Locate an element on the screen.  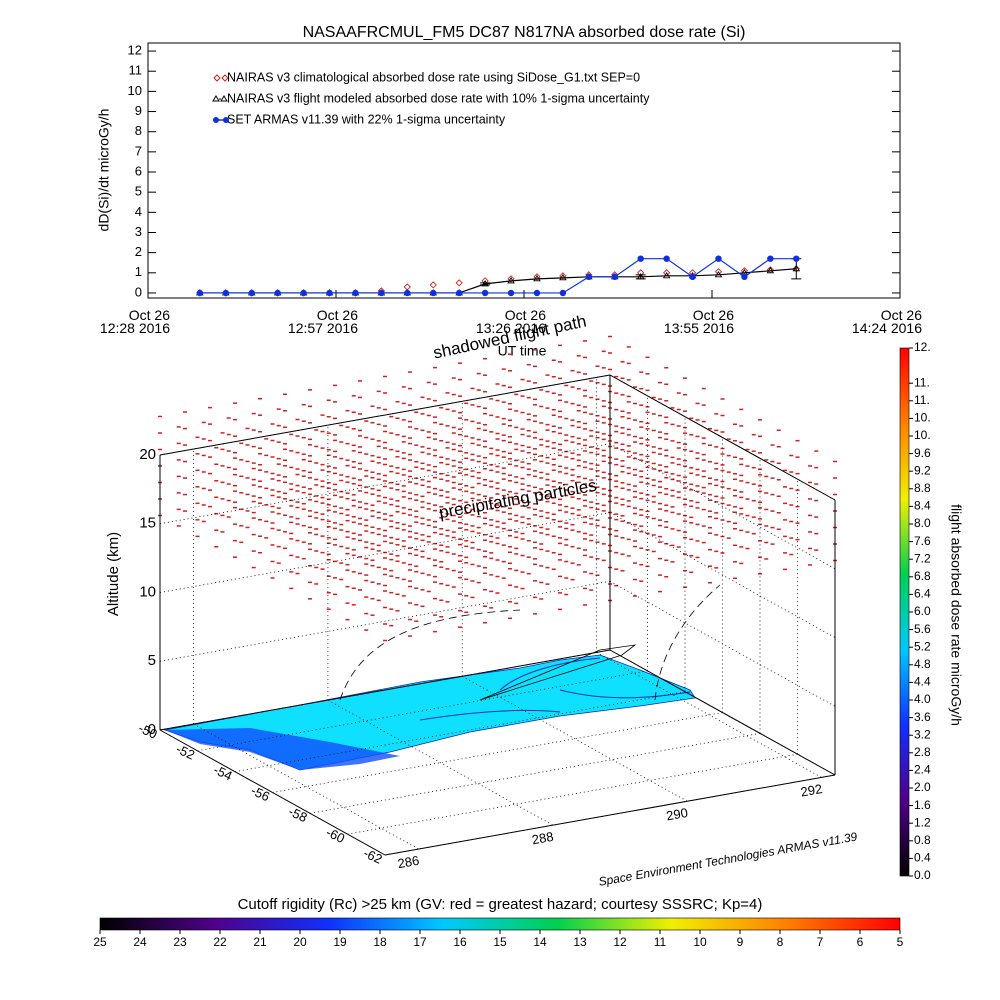
y-tick-label: 7 is located at coordinates (138, 150).